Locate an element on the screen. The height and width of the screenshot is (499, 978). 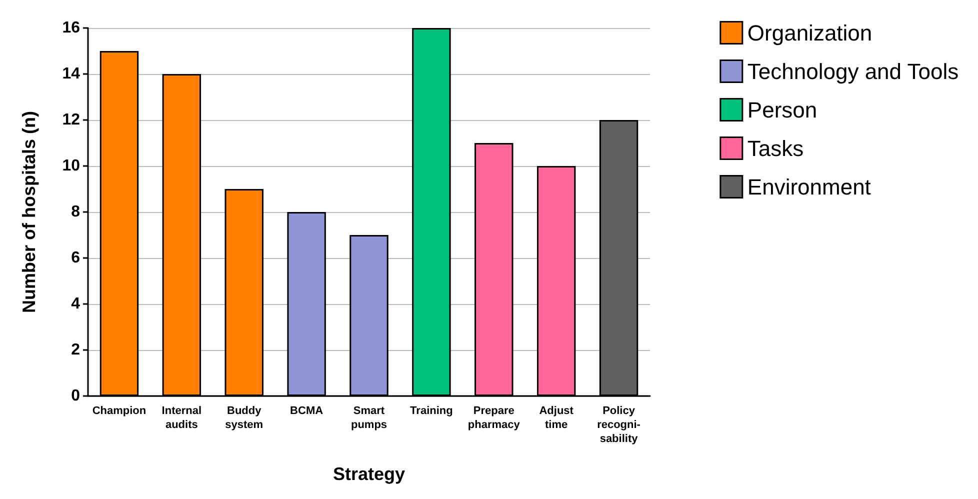
x-tick-label: Internal audits is located at coordinates (182, 418).